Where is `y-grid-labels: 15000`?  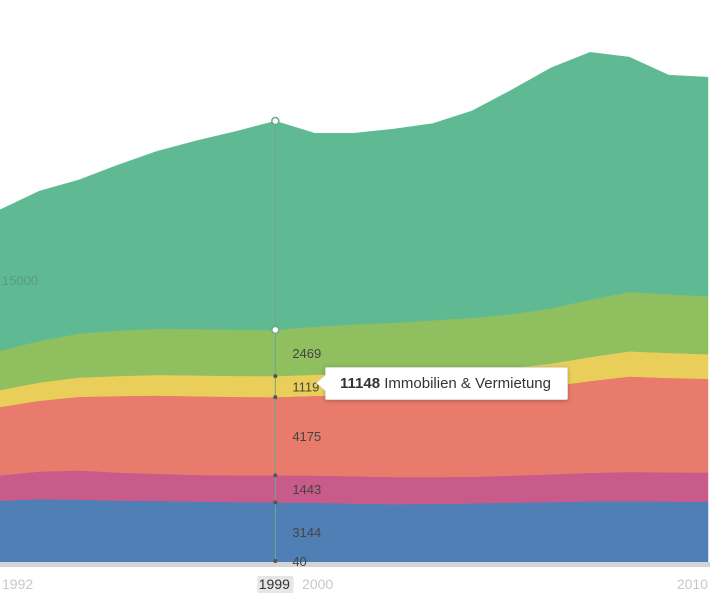
y-grid-labels: 15000 is located at coordinates (20, 280).